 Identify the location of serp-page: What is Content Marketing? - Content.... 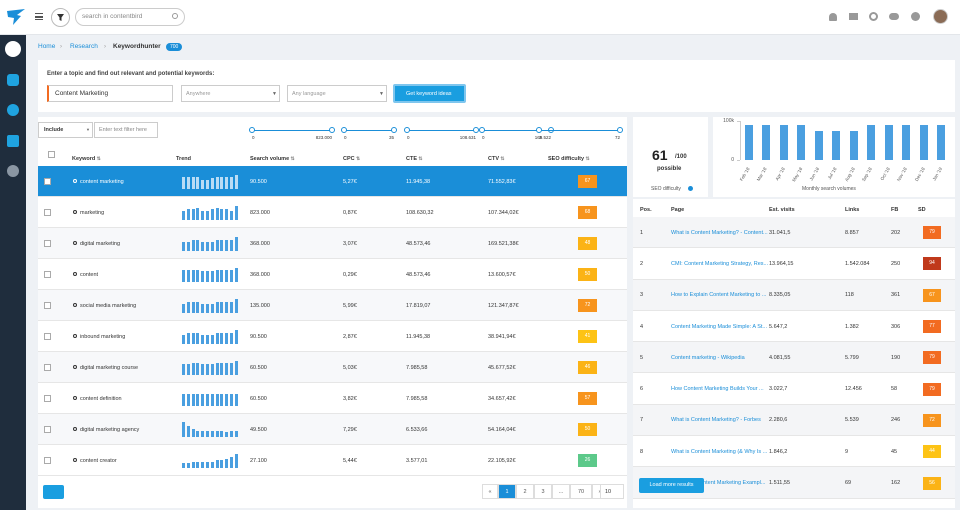
(719, 232).